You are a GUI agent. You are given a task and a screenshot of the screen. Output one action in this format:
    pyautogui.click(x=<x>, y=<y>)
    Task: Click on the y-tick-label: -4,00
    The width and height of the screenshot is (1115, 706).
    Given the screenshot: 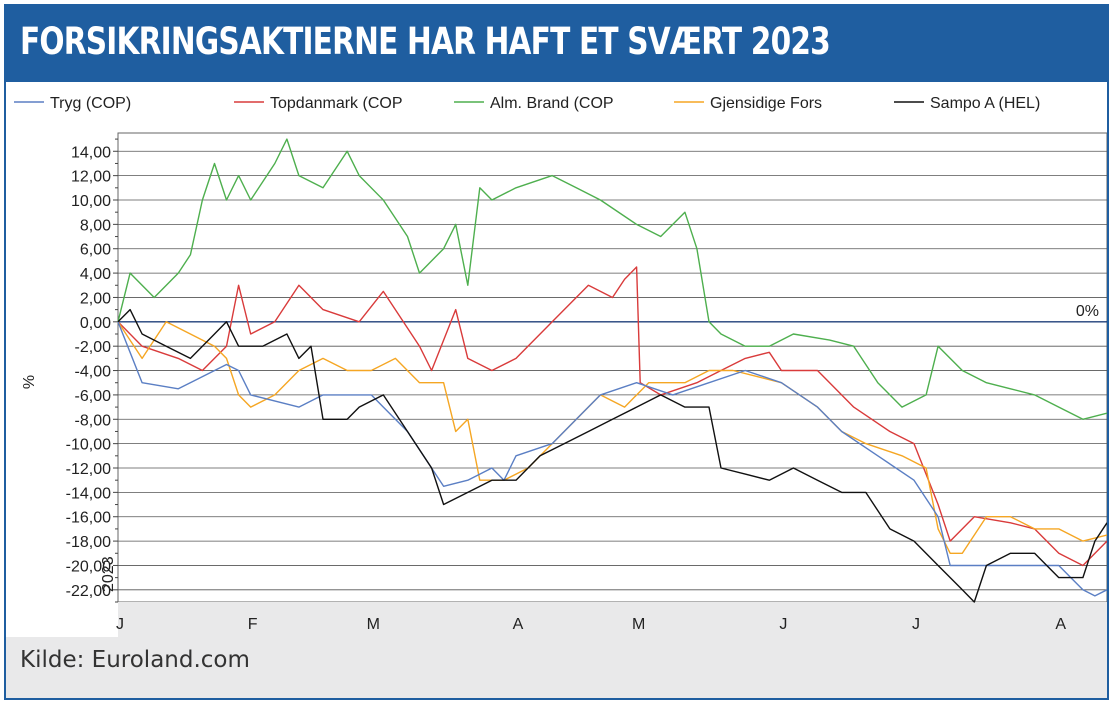 What is the action you would take?
    pyautogui.click(x=93, y=372)
    